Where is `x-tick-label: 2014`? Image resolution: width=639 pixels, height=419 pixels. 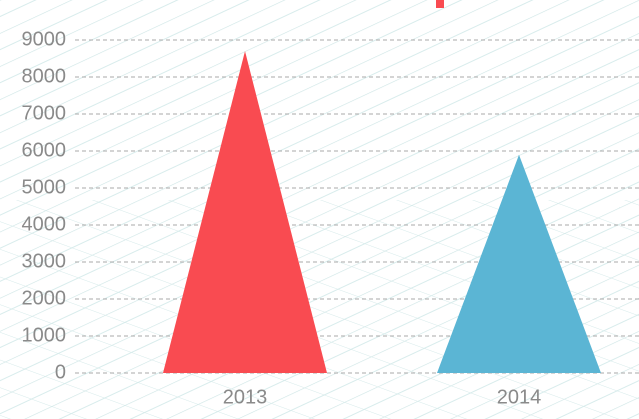 x-tick-label: 2014 is located at coordinates (519, 397).